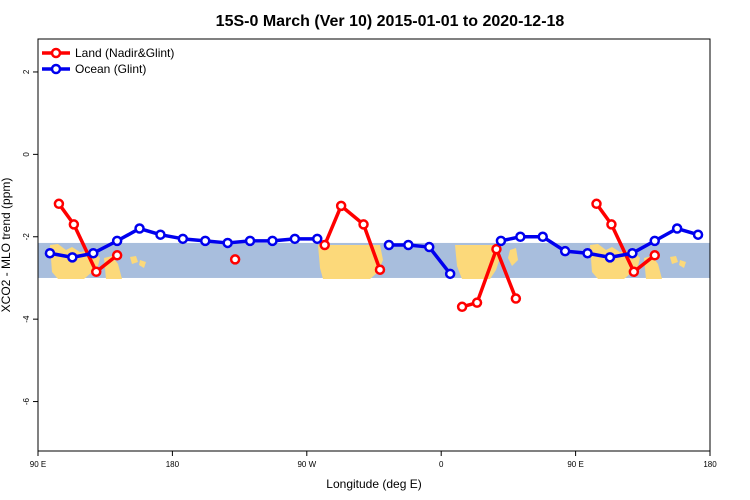  Describe the element at coordinates (26, 237) in the screenshot. I see `y-tick-label: -2` at that location.